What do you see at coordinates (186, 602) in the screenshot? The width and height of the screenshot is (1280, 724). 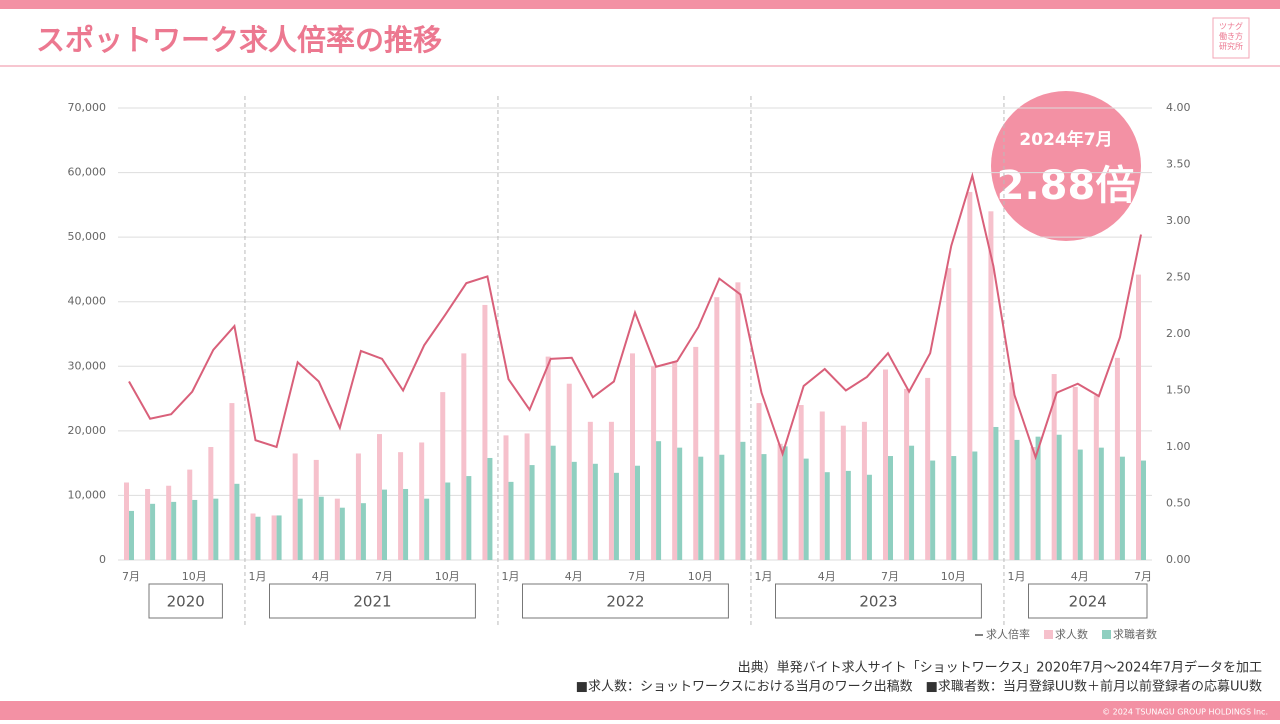 I see `year-label: 2020` at bounding box center [186, 602].